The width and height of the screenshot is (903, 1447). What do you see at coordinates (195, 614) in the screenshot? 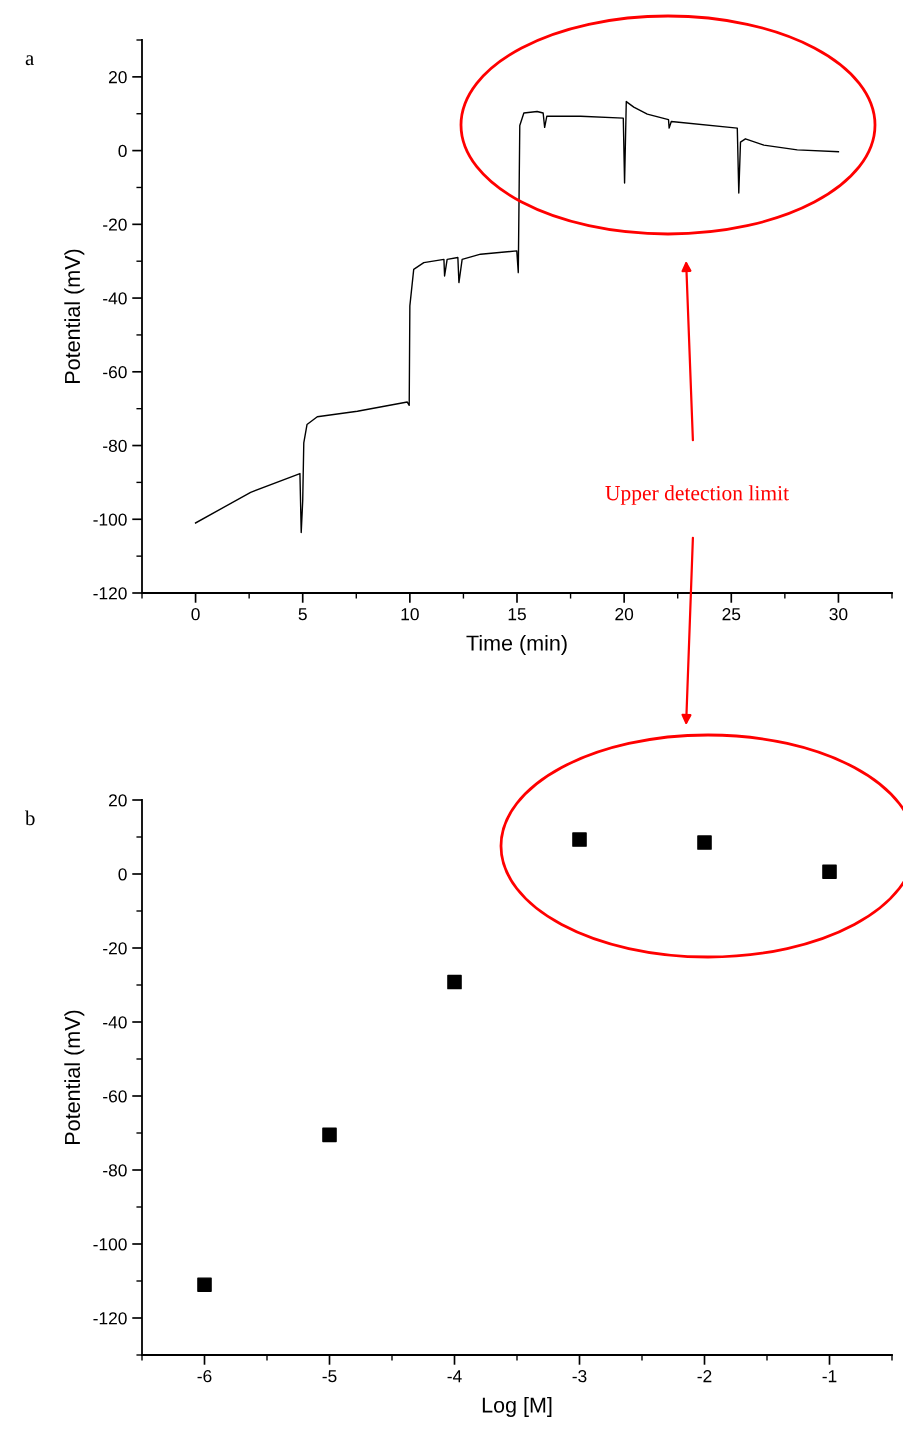
I see `x-tick-label: 0` at bounding box center [195, 614].